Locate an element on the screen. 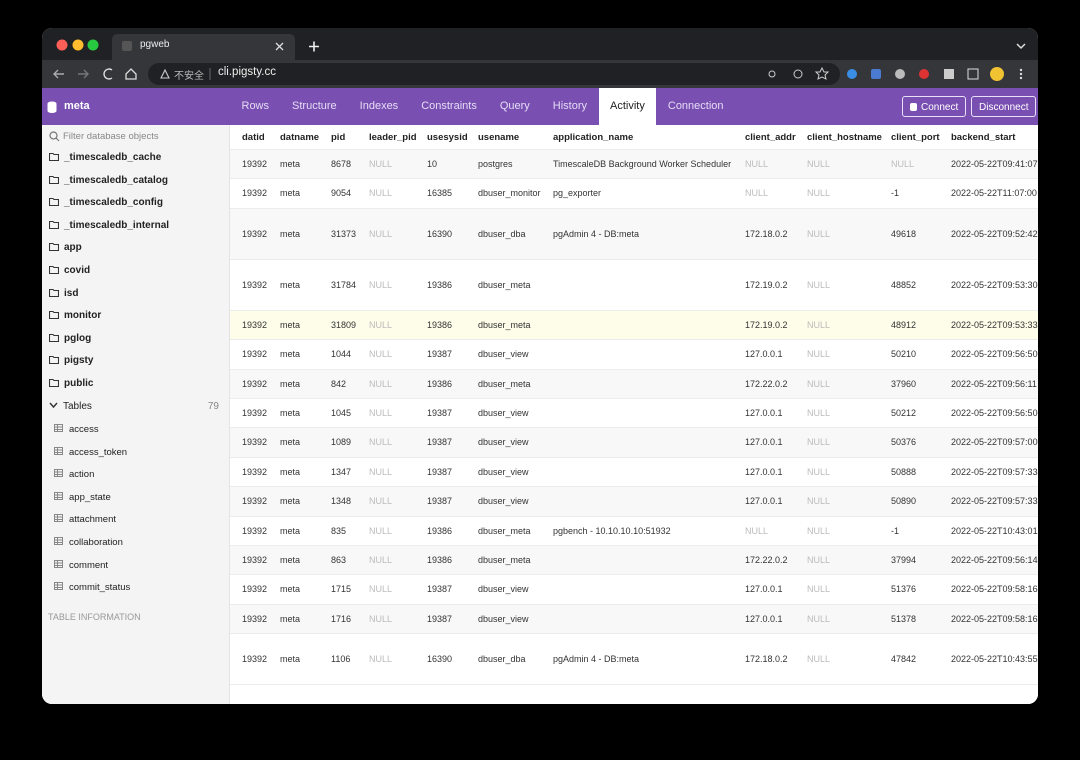  url: cli.pigsty.cc is located at coordinates (247, 72).